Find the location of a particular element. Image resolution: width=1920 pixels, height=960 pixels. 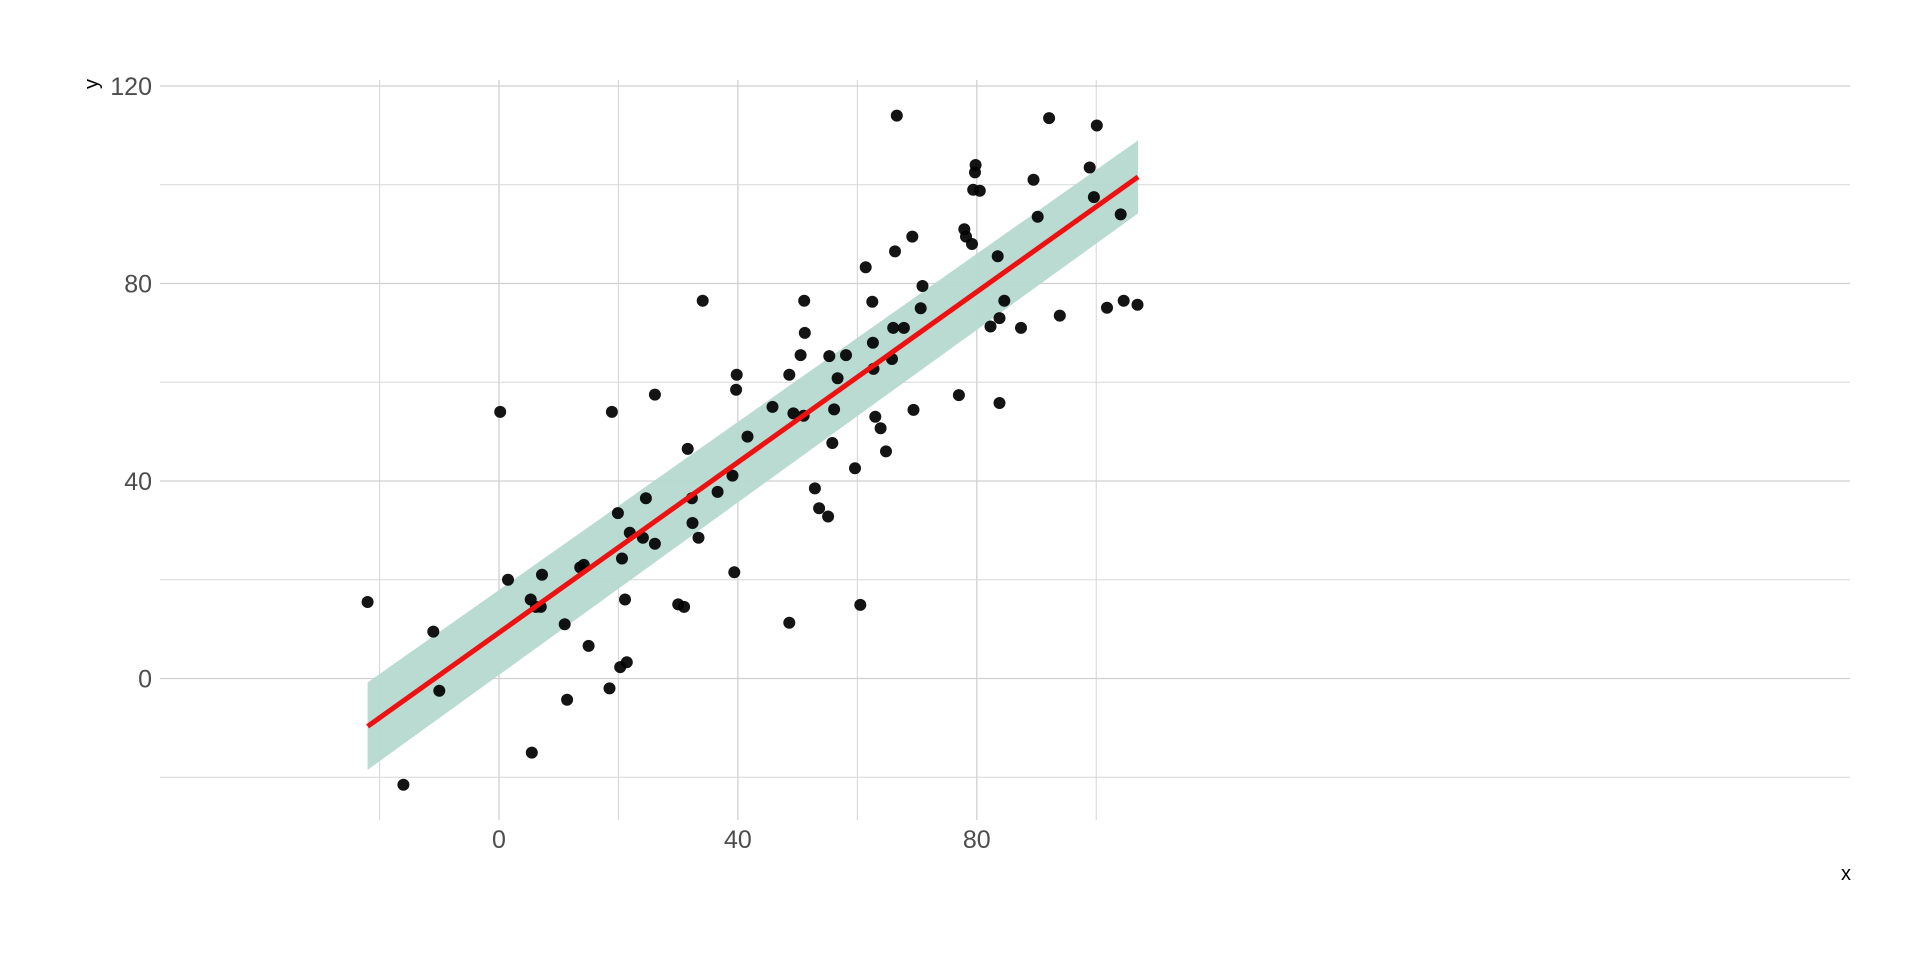

x-axis-title: x is located at coordinates (1846, 874).